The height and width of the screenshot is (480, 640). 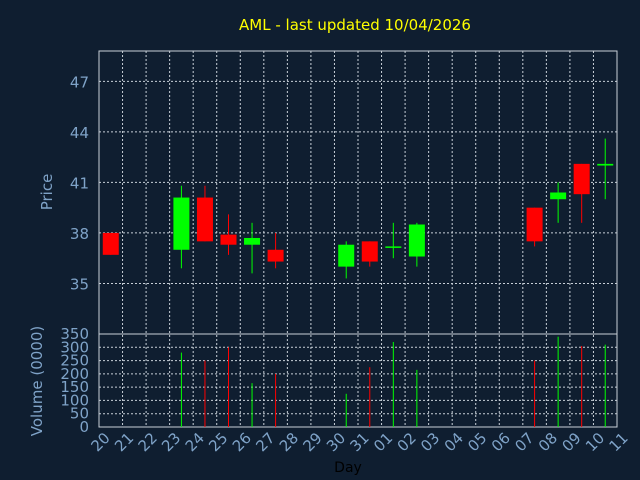 What do you see at coordinates (355, 25) in the screenshot?
I see `chart-title: AML - last updated 10/04/2026` at bounding box center [355, 25].